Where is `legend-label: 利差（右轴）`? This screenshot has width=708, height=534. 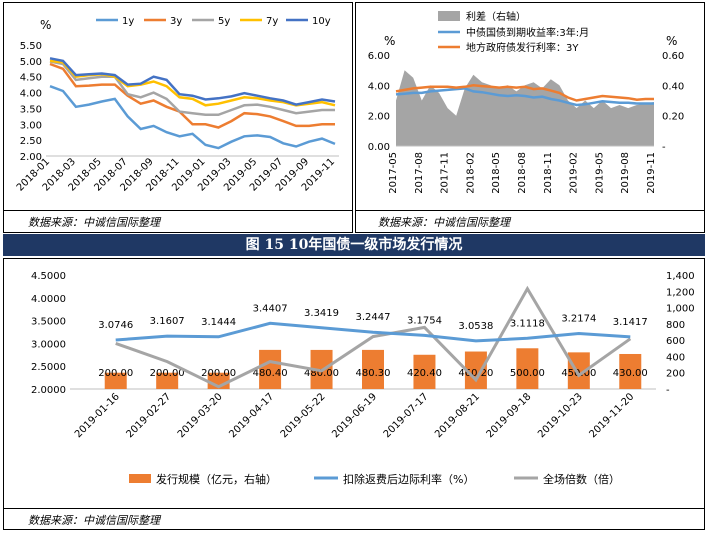 legend-label: 利差（右轴） is located at coordinates (496, 16).